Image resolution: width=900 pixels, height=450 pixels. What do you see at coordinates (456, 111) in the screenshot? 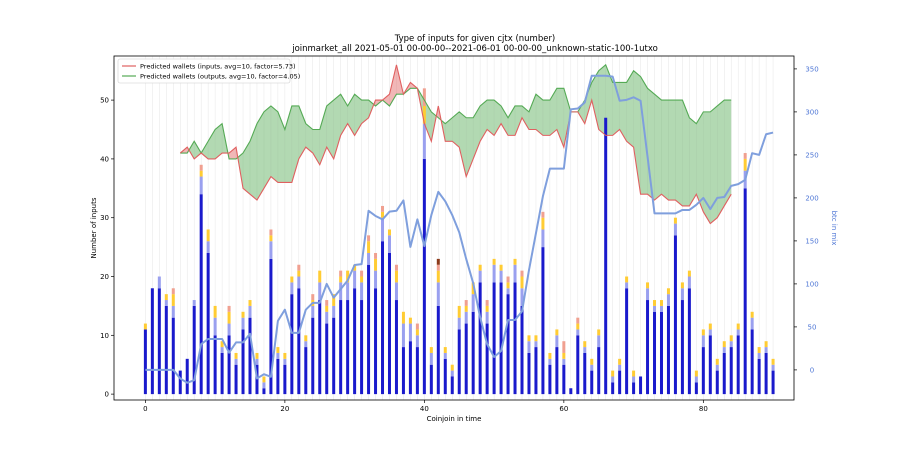
I see `series-line-outputs` at bounding box center [456, 111].